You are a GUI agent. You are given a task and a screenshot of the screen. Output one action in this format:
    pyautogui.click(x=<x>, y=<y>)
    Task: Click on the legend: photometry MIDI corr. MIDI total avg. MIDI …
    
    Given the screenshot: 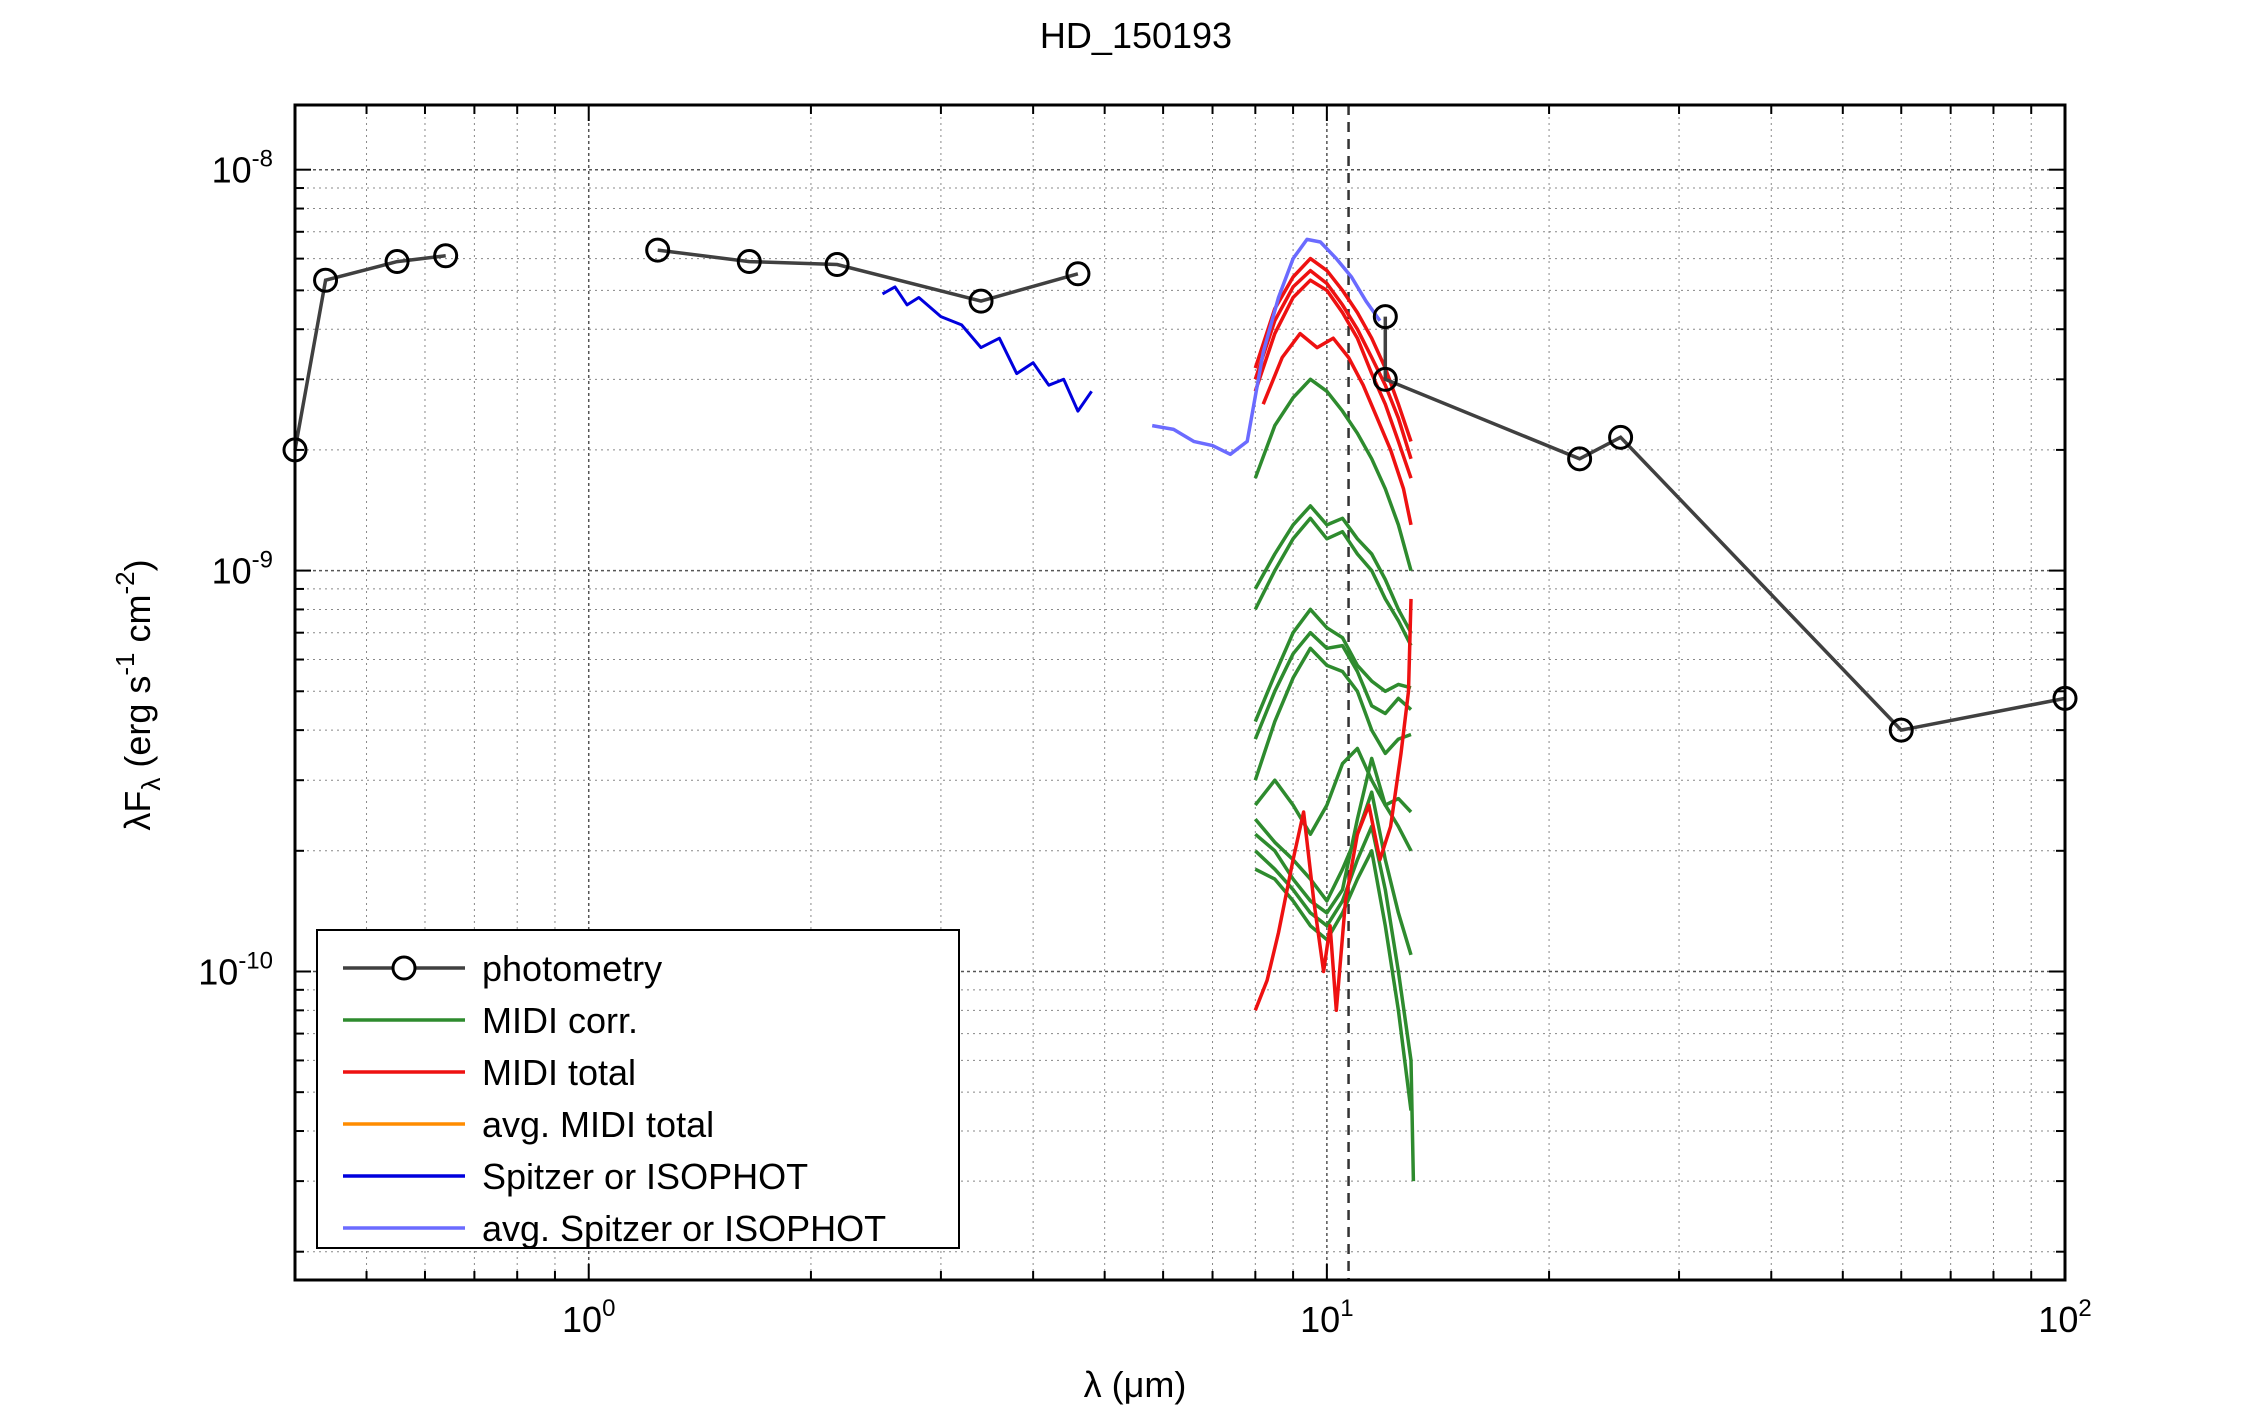 What is the action you would take?
    pyautogui.click(x=638, y=1089)
    